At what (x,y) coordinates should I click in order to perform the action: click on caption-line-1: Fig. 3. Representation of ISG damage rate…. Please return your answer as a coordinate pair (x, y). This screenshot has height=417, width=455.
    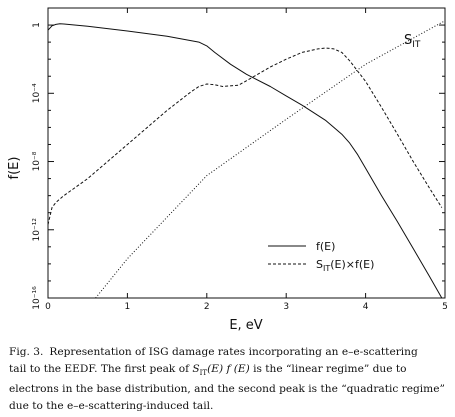
    Looking at the image, I should click on (229, 352).